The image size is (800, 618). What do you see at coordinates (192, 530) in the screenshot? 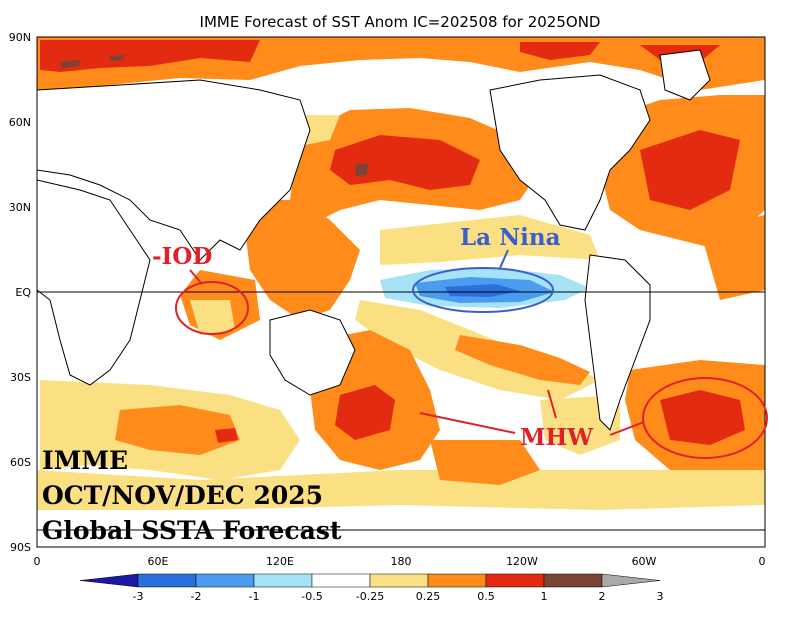
I see `overlay-line-3: Global SSTA Forecast` at bounding box center [192, 530].